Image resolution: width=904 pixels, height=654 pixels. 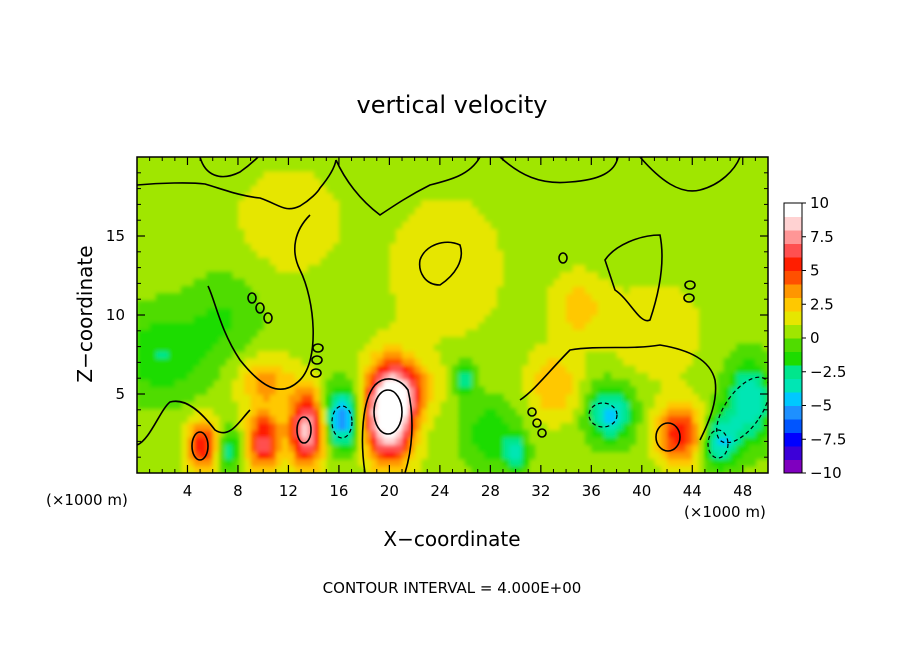 I want to click on contour-central-updraft, so click(x=387, y=425).